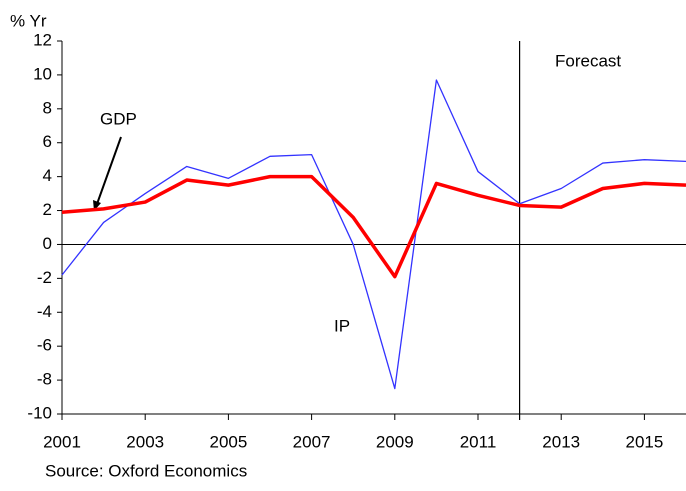 The image size is (686, 491). I want to click on y-tick-label: 6, so click(47, 141).